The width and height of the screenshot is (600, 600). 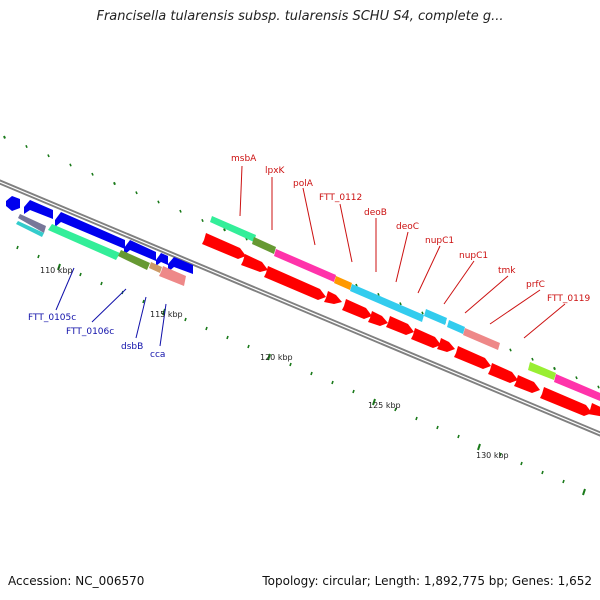 What do you see at coordinates (275, 171) in the screenshot?
I see `gene-label-lpxK: lpxK` at bounding box center [275, 171].